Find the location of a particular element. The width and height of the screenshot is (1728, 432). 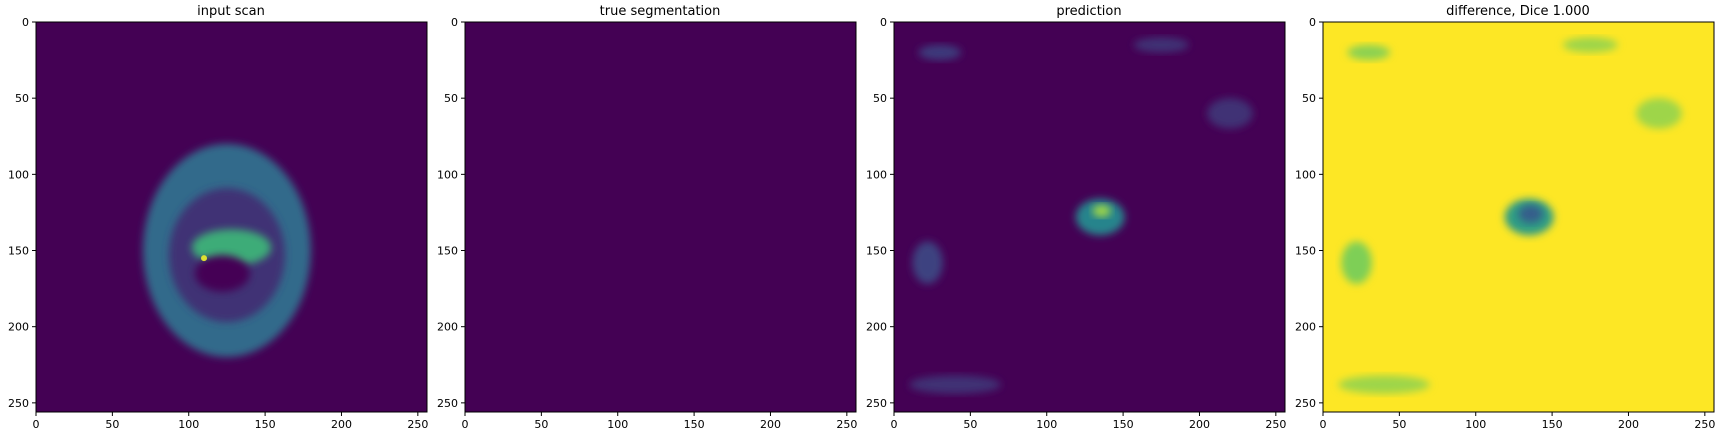

heatmap-hotspot is located at coordinates (204, 258).